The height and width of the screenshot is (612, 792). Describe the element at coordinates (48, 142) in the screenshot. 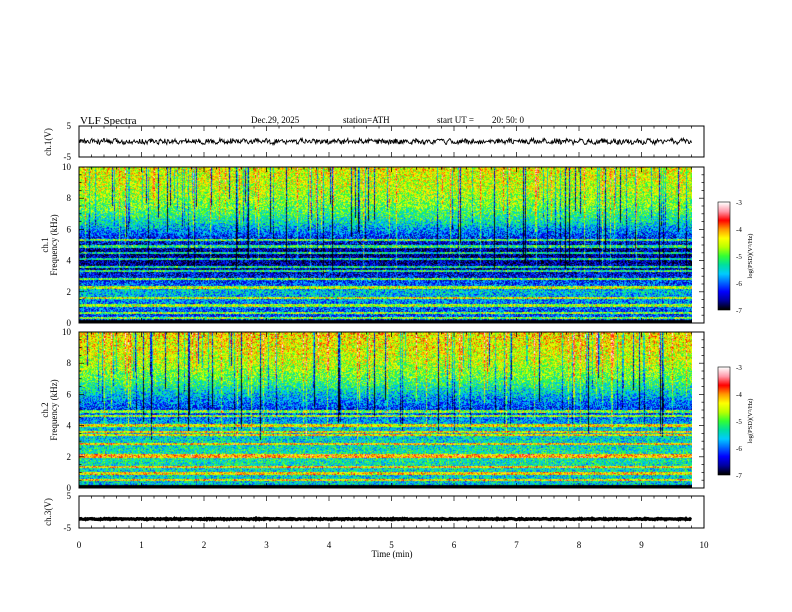

I see `ch1-waveform-ylabel: ch.1(V)` at that location.